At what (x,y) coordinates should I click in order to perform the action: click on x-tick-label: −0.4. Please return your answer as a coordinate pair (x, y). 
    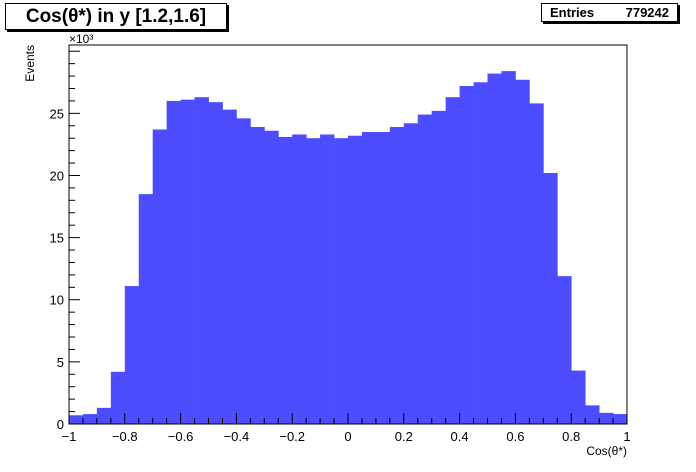
    Looking at the image, I should click on (237, 436).